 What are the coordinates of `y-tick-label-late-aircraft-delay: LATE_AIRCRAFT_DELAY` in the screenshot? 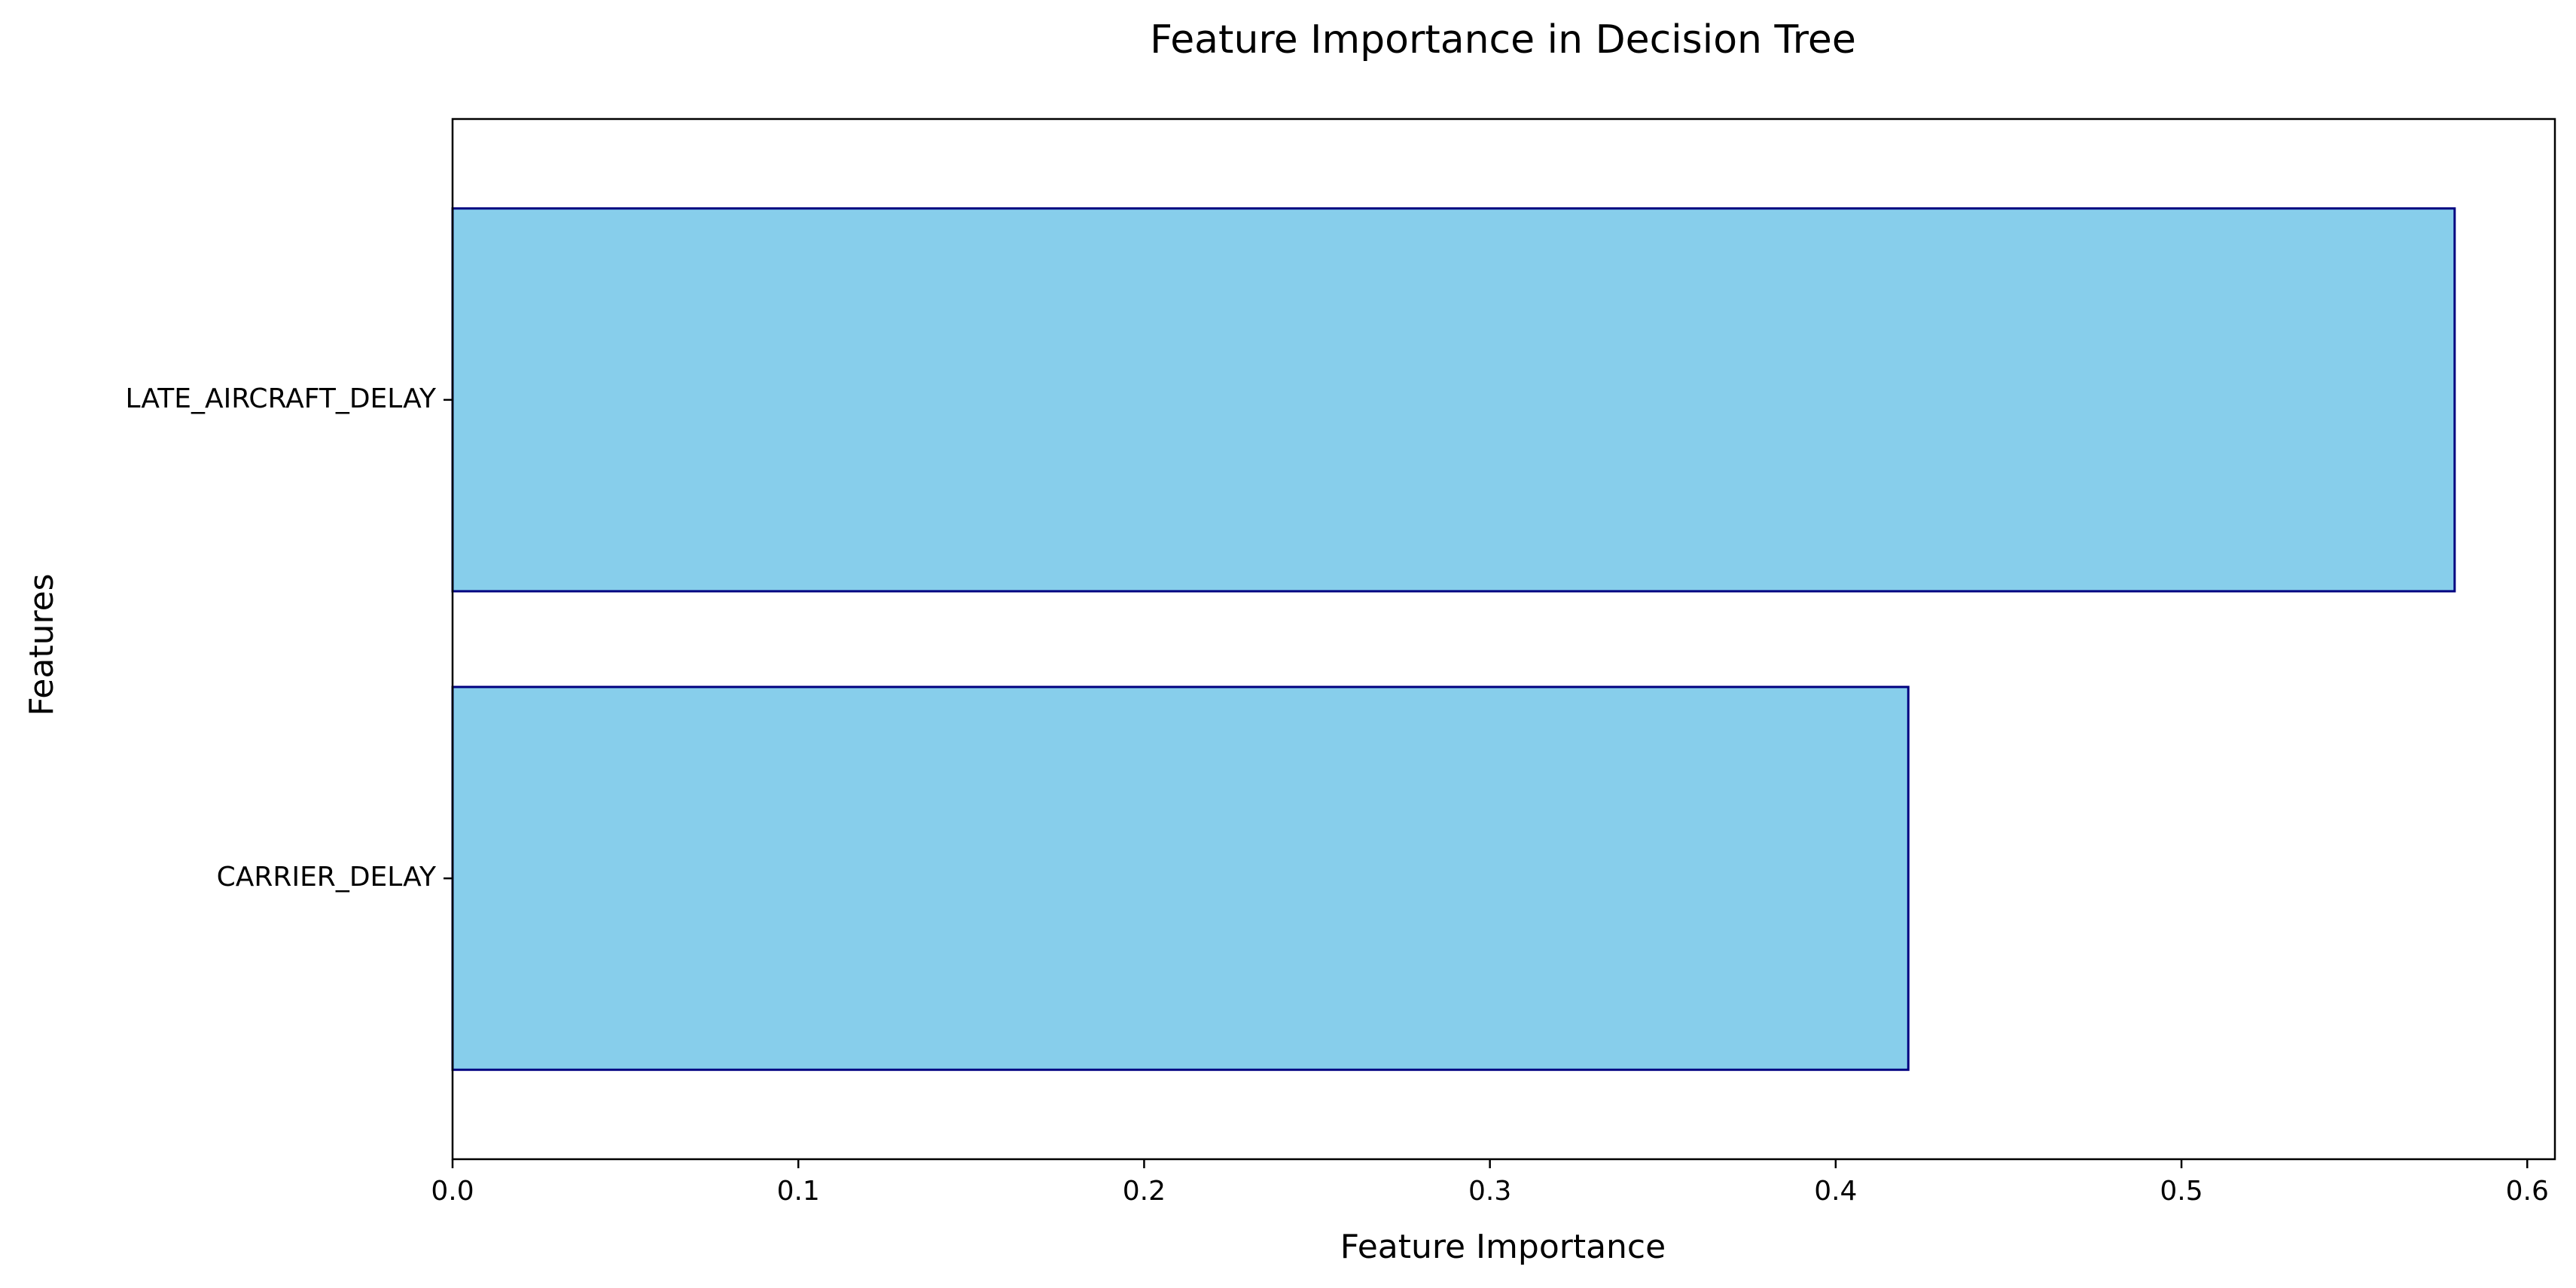 It's located at (281, 398).